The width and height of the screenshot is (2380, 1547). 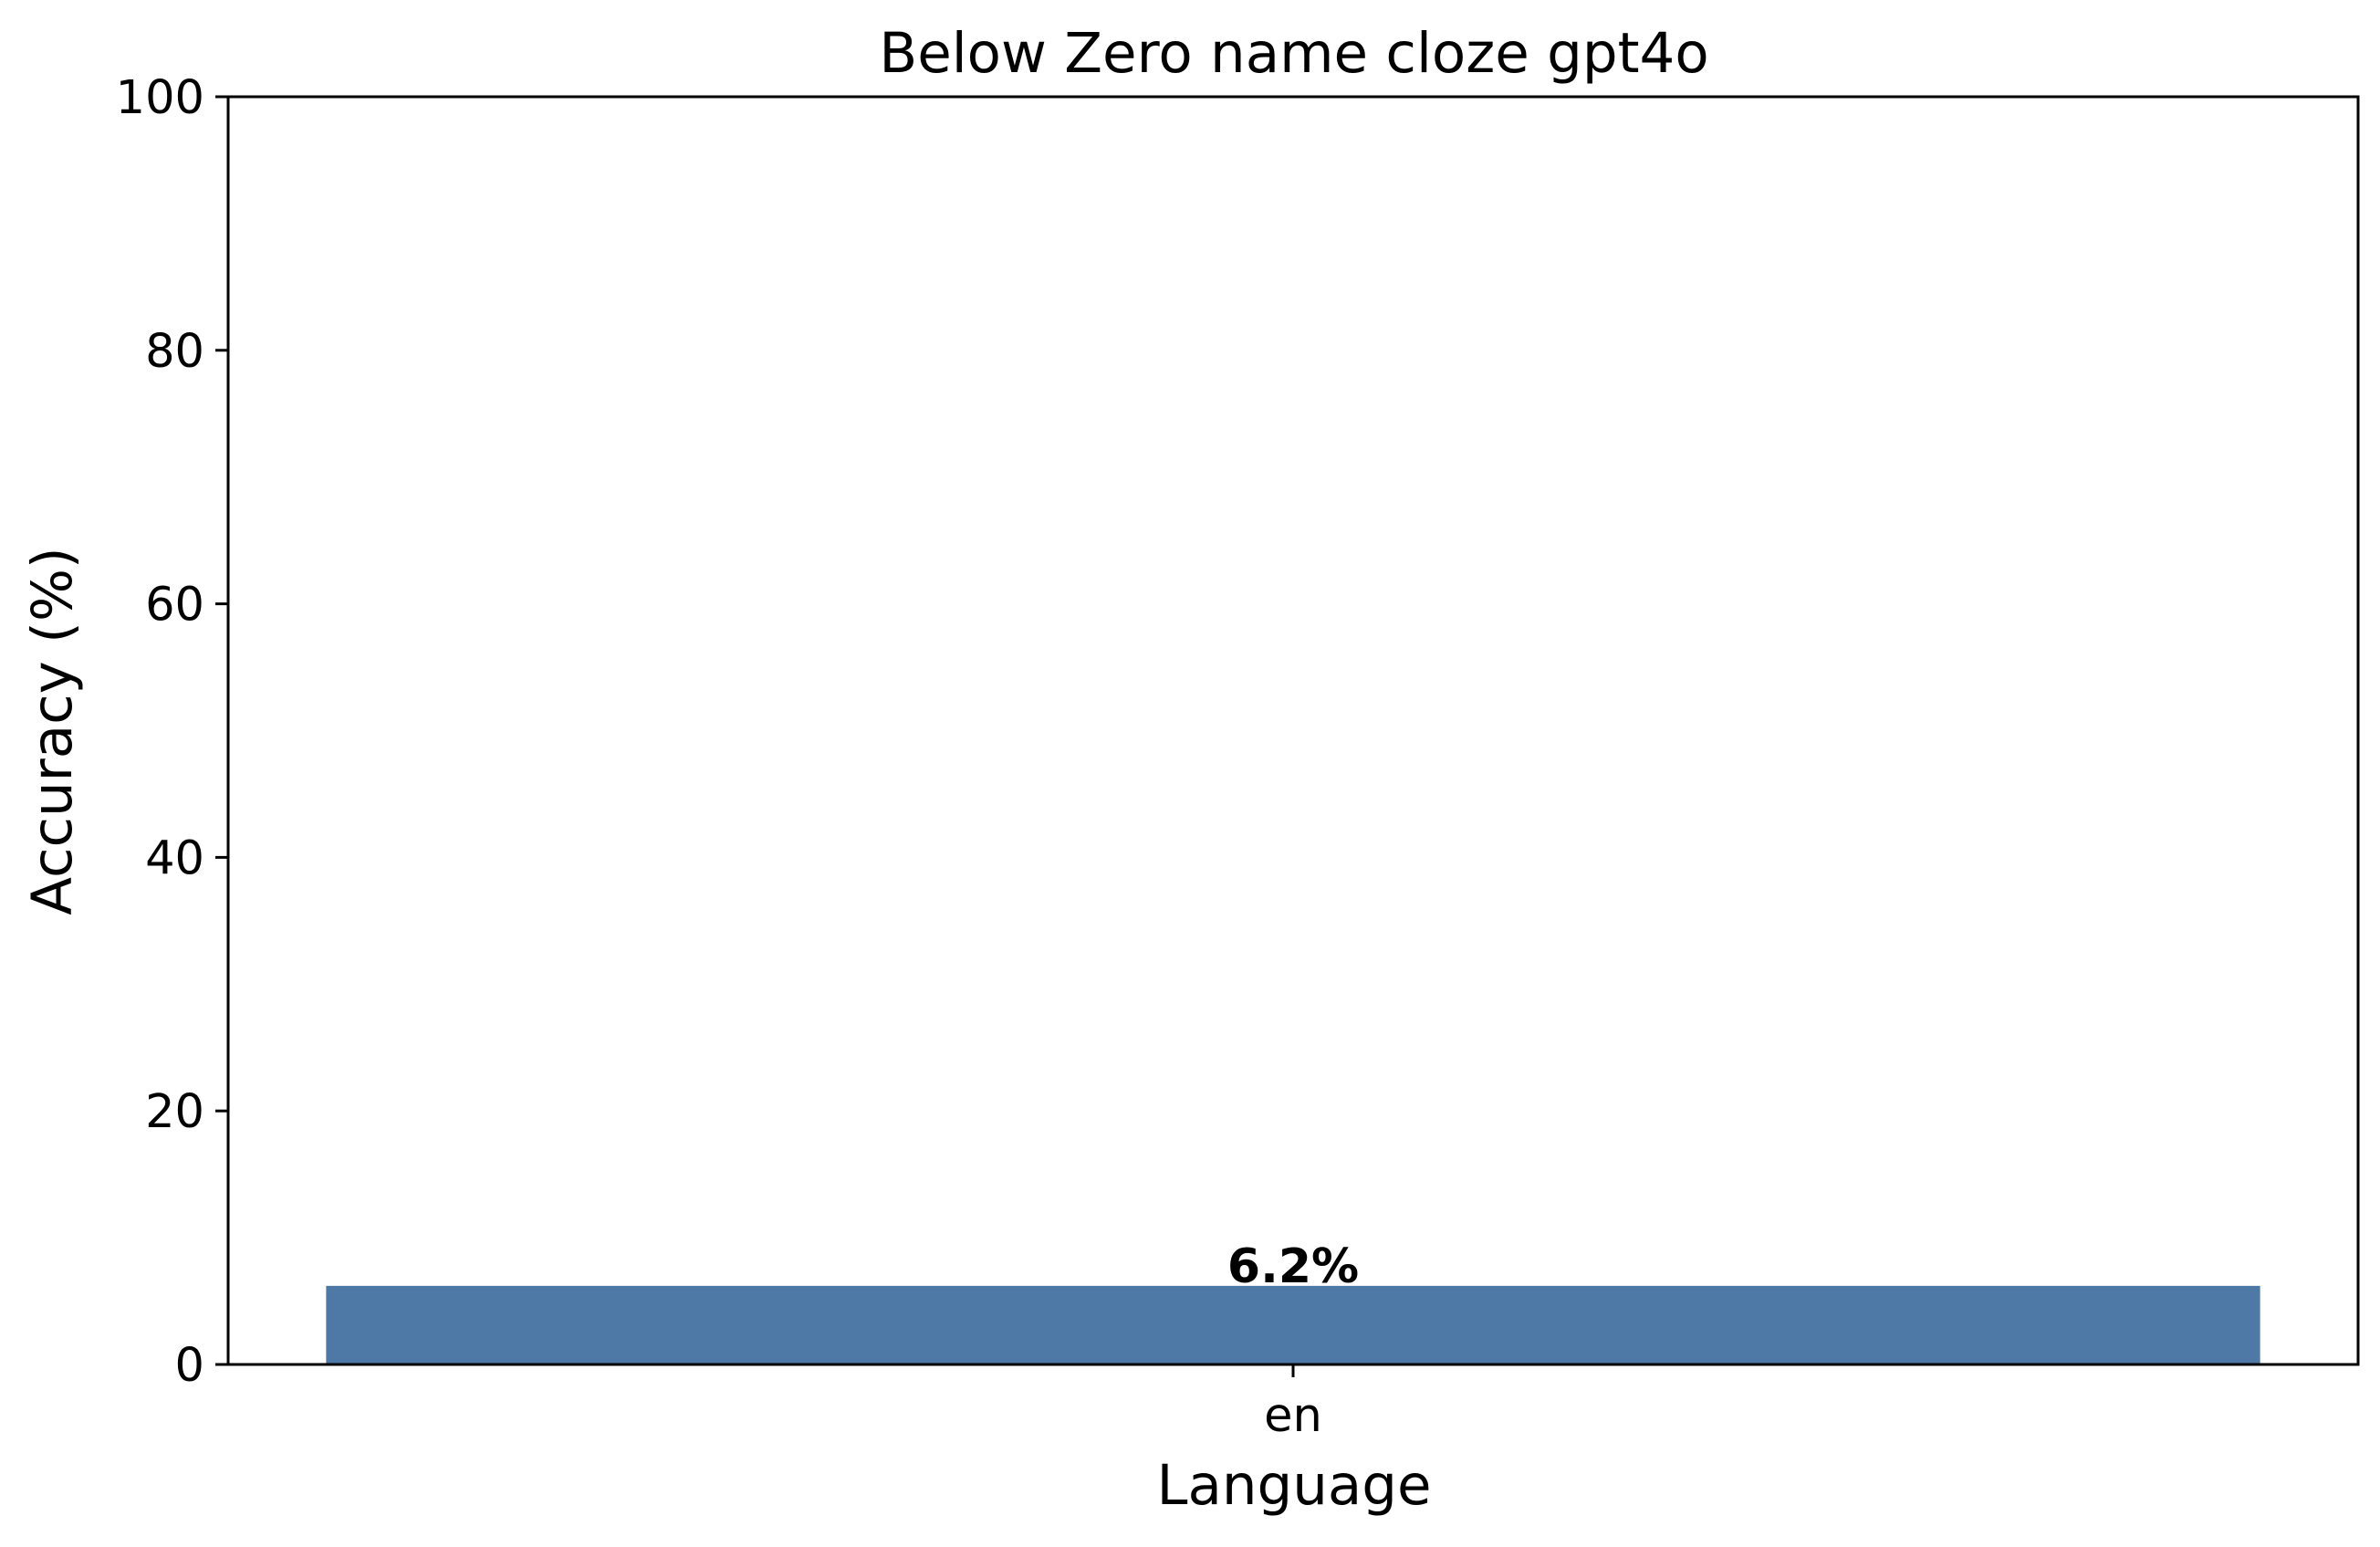 What do you see at coordinates (160, 98) in the screenshot?
I see `y-tick-label: 100` at bounding box center [160, 98].